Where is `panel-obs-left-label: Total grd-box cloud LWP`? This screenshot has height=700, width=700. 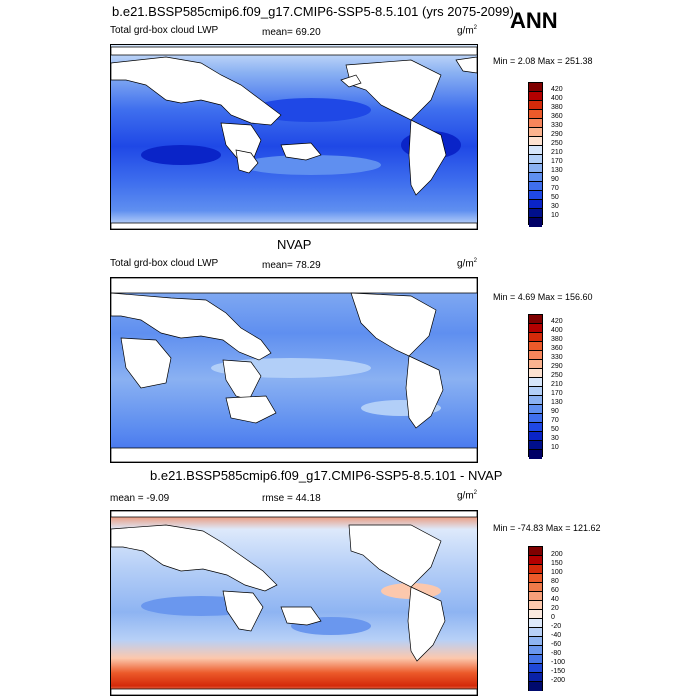 panel-obs-left-label: Total grd-box cloud LWP is located at coordinates (164, 263).